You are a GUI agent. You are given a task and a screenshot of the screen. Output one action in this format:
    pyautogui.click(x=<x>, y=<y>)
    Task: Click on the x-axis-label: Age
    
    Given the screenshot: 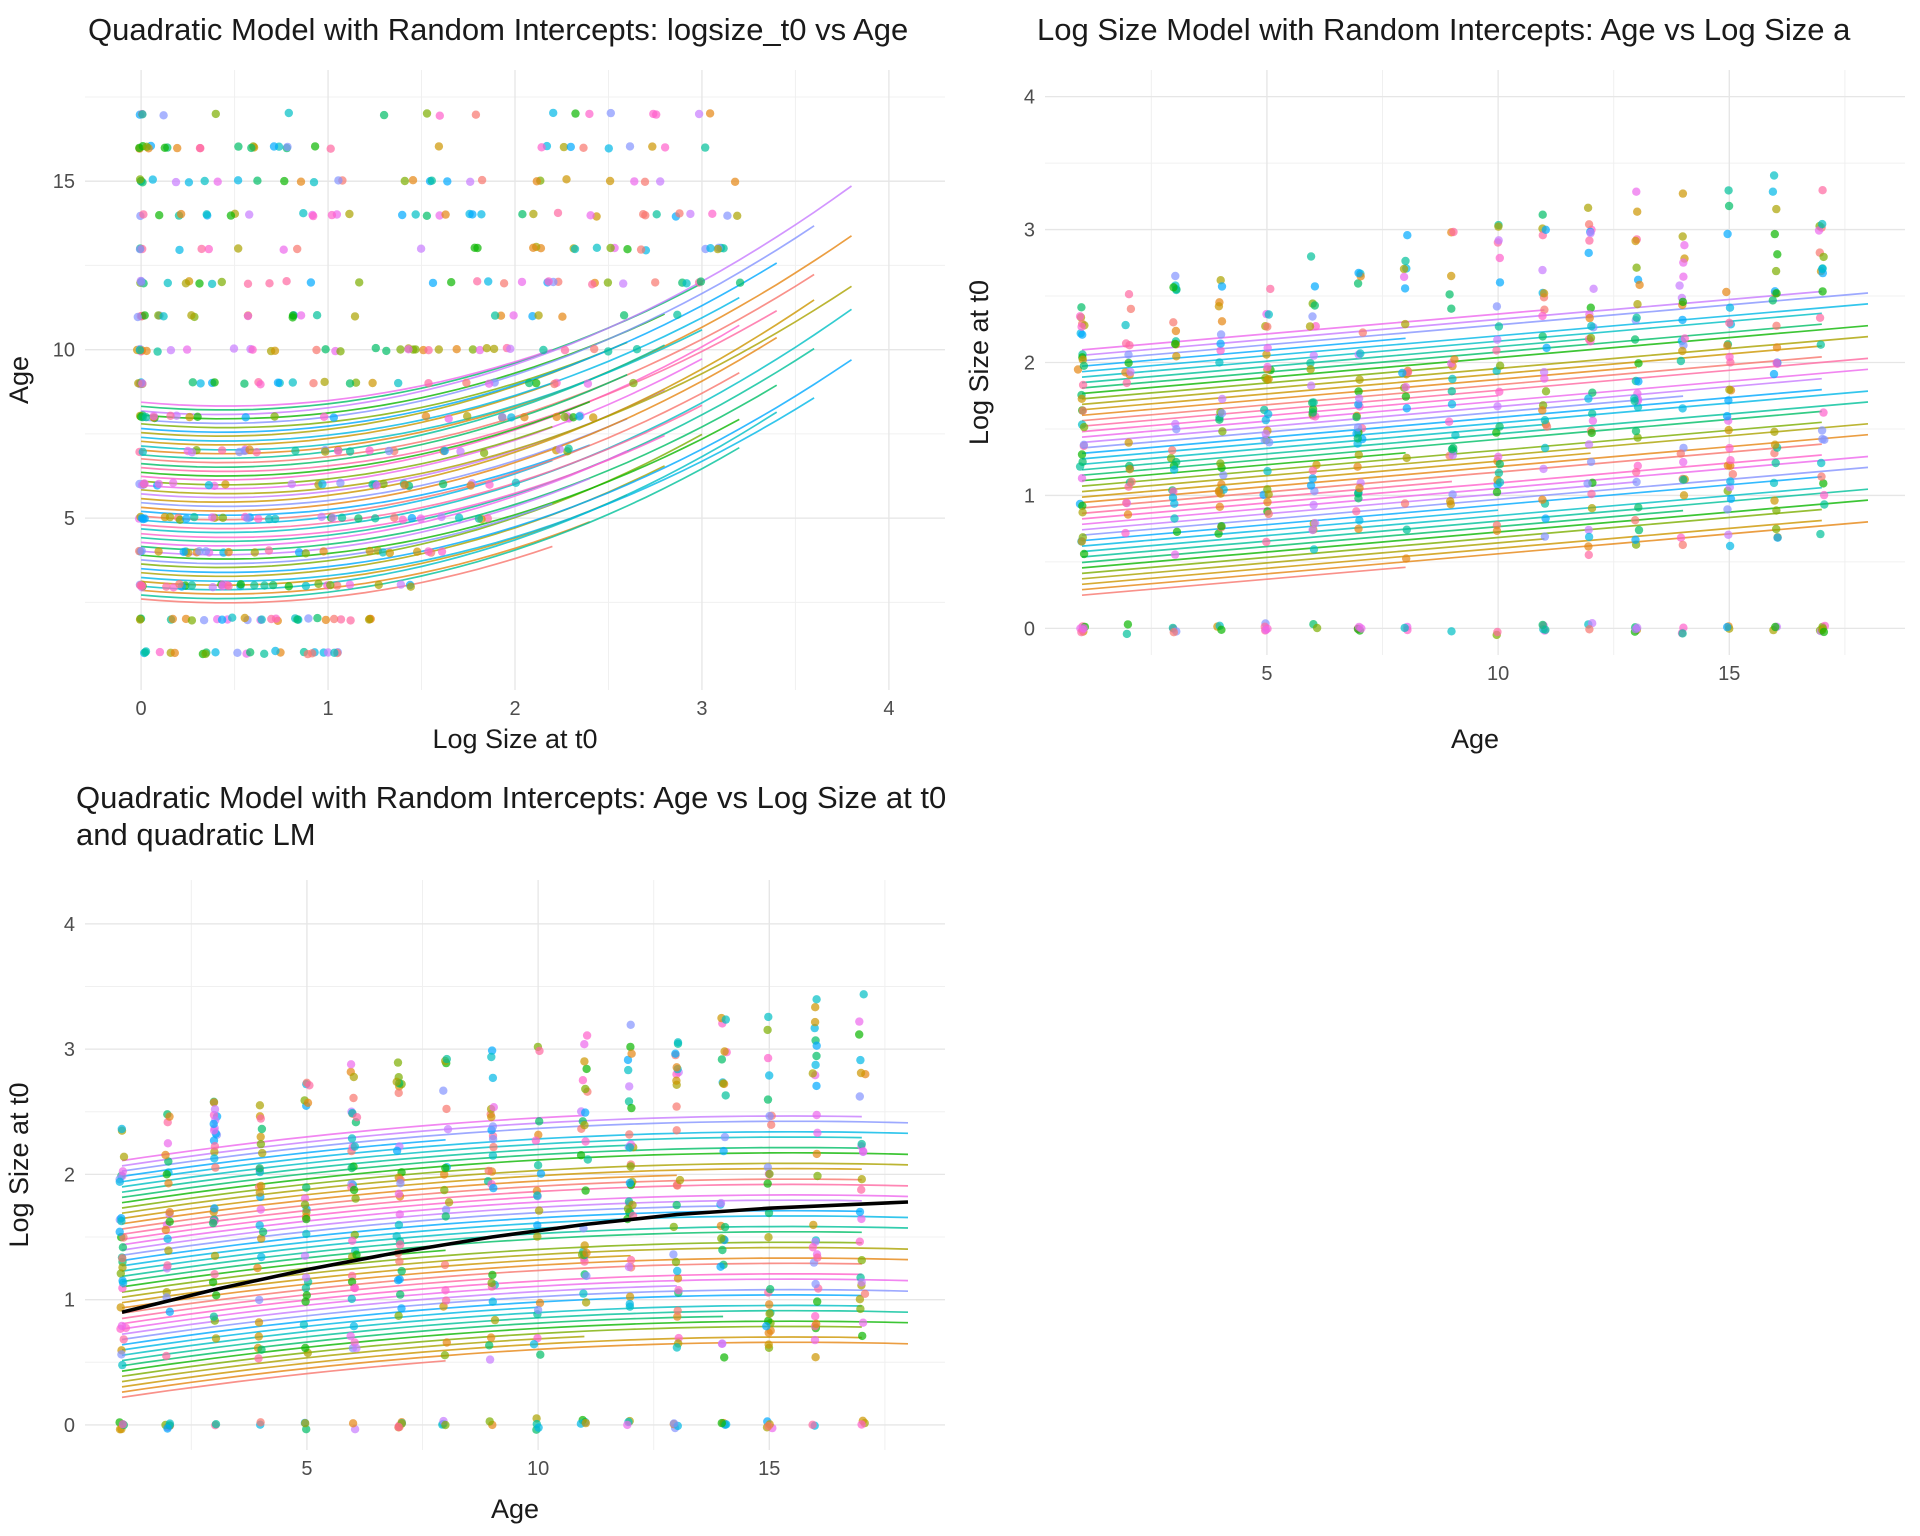 What is the action you would take?
    pyautogui.click(x=515, y=1509)
    